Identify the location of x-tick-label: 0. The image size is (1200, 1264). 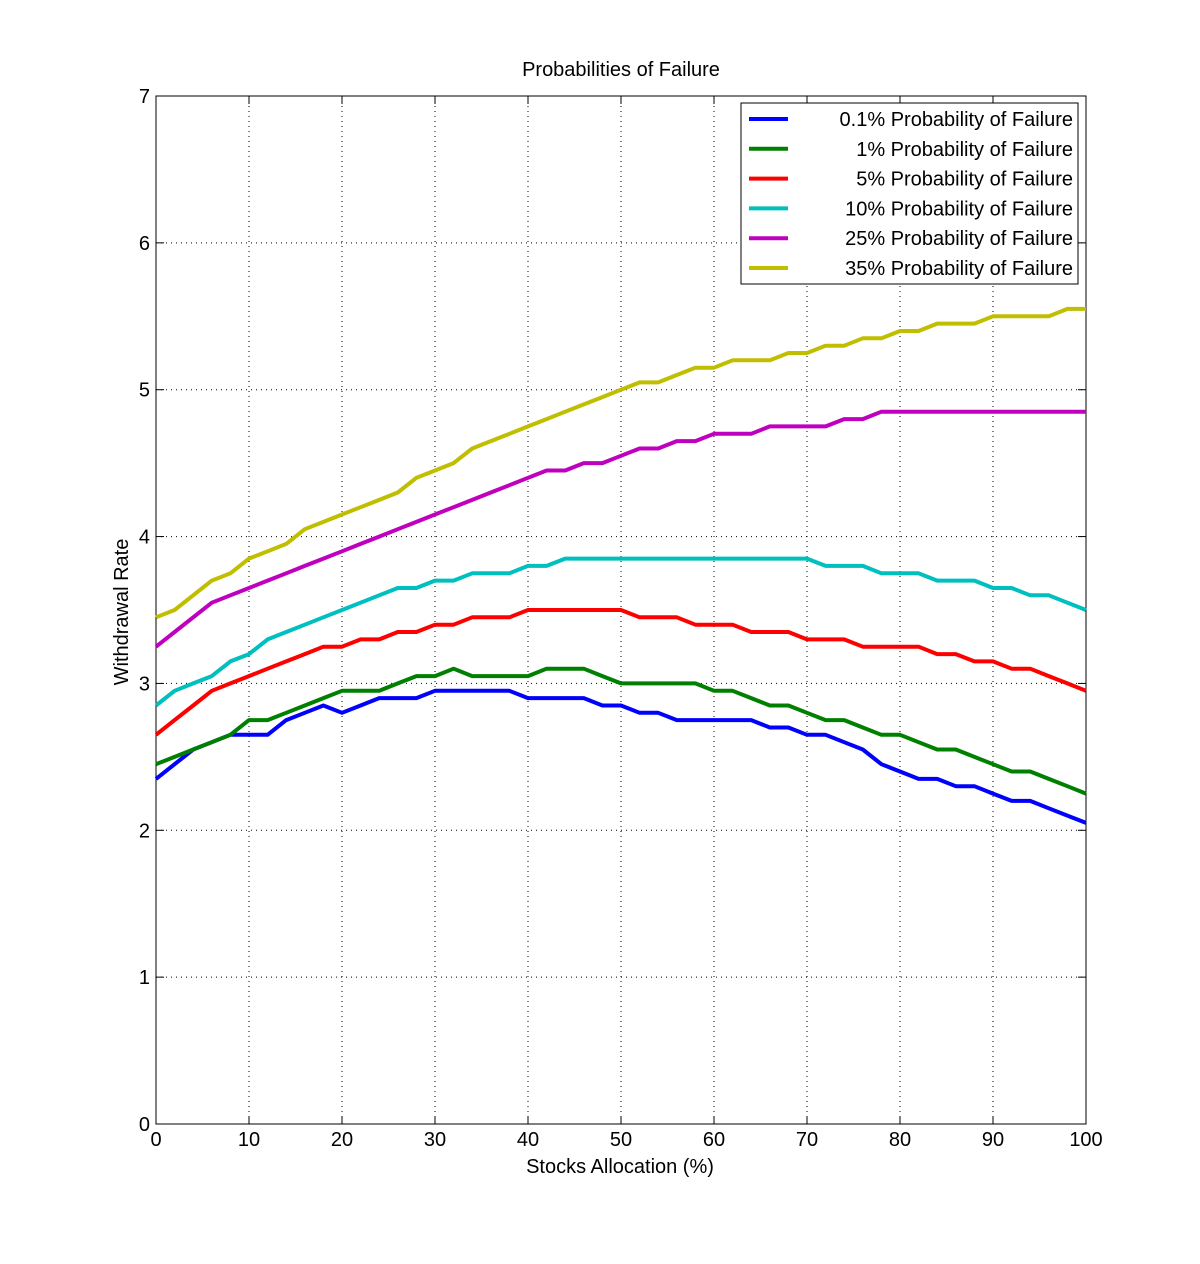
(155, 1140).